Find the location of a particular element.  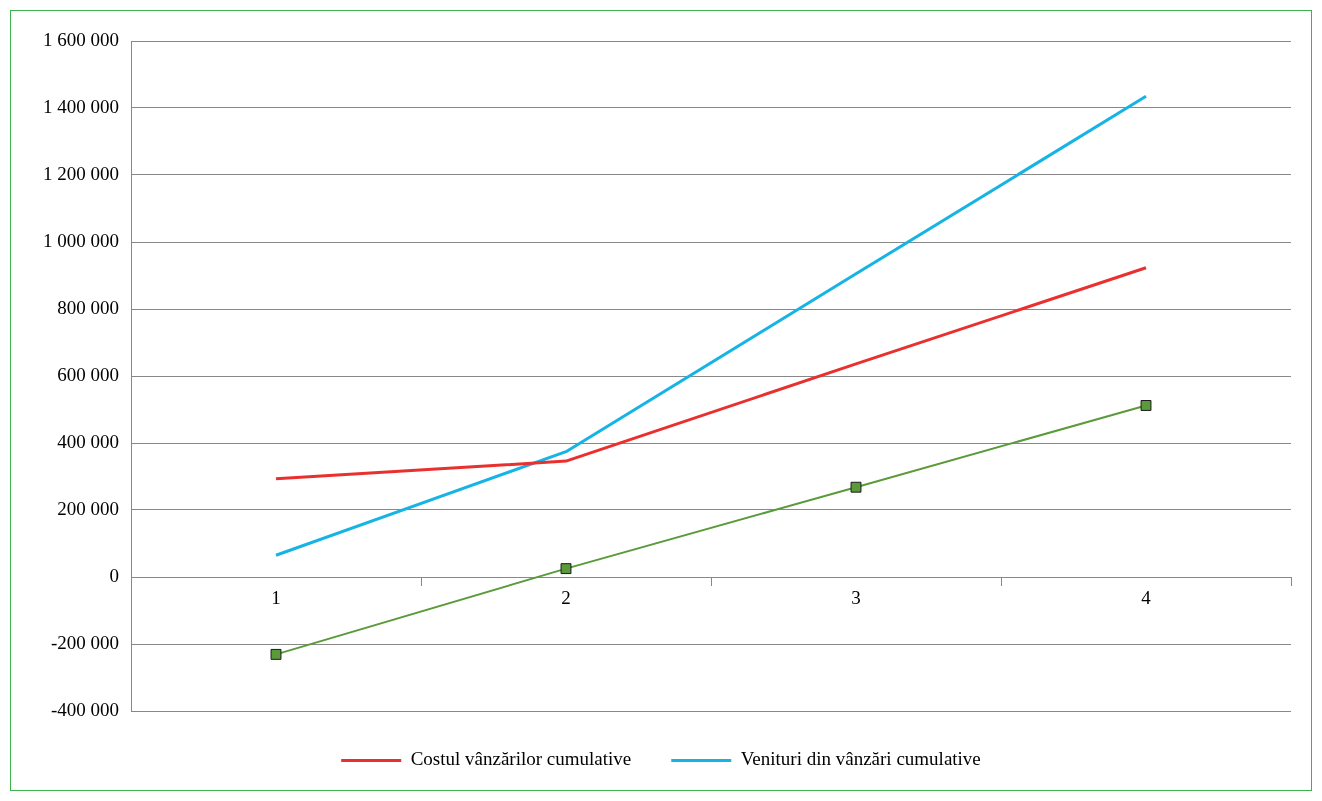

y-tick-label: 400 000 is located at coordinates (88, 441).